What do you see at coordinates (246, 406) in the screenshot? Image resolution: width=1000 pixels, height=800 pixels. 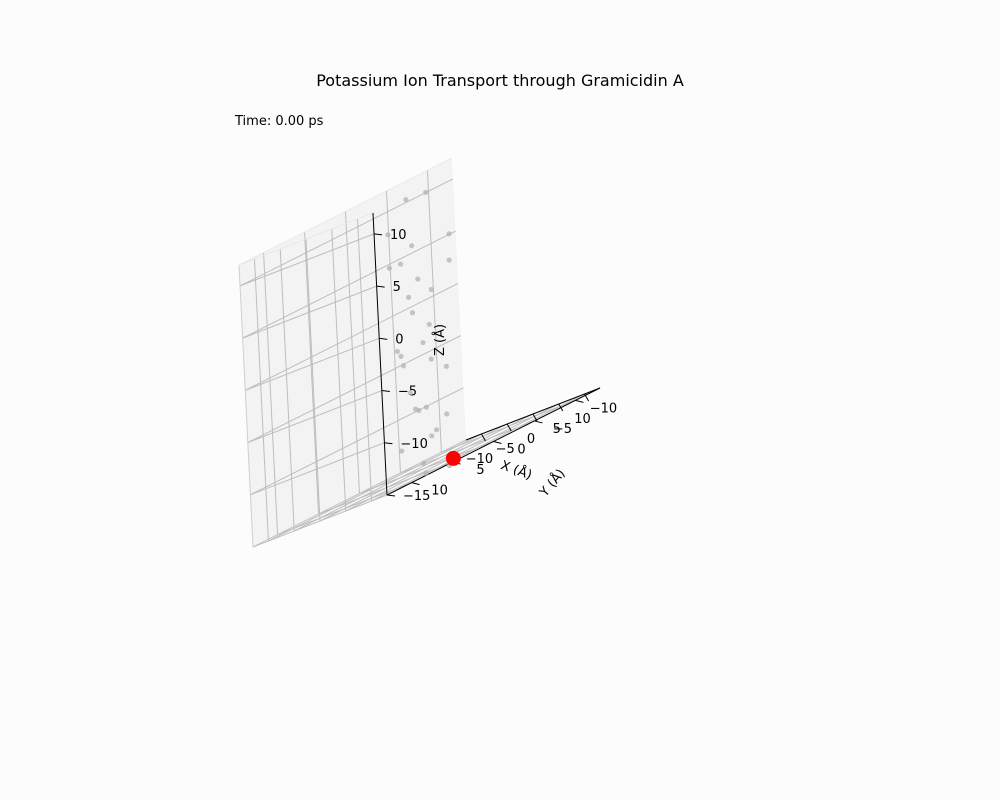 I see `pane-edge-corner` at bounding box center [246, 406].